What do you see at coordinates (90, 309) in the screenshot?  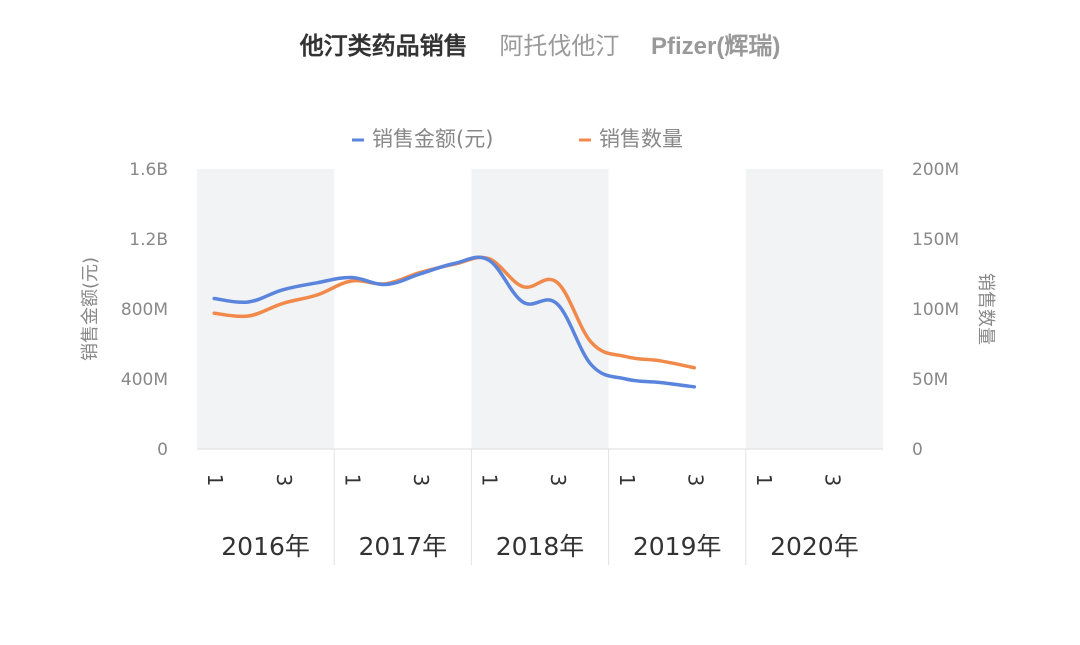 I see `left-axis-title: 销售金额(元)` at bounding box center [90, 309].